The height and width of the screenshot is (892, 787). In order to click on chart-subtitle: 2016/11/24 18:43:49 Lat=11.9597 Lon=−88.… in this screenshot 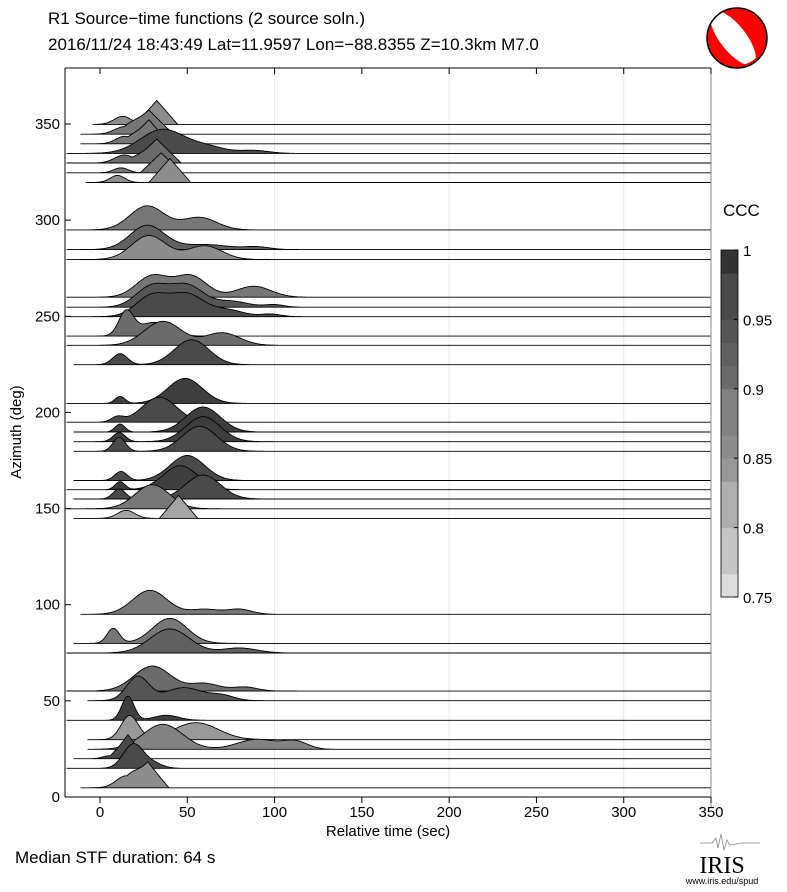, I will do `click(293, 44)`.